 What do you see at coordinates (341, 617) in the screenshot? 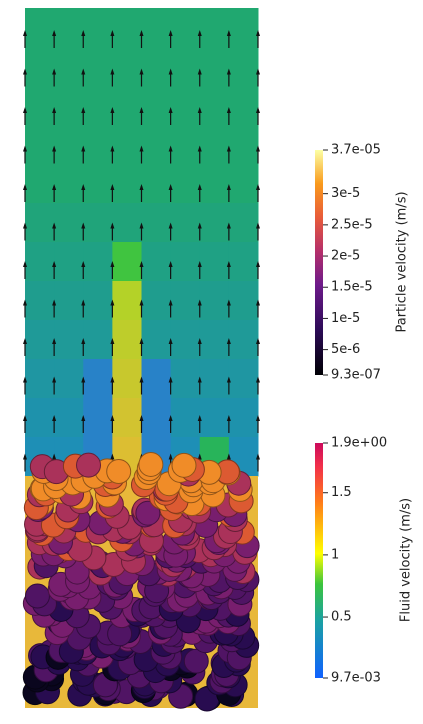
I see `tick-label: 0.5` at bounding box center [341, 617].